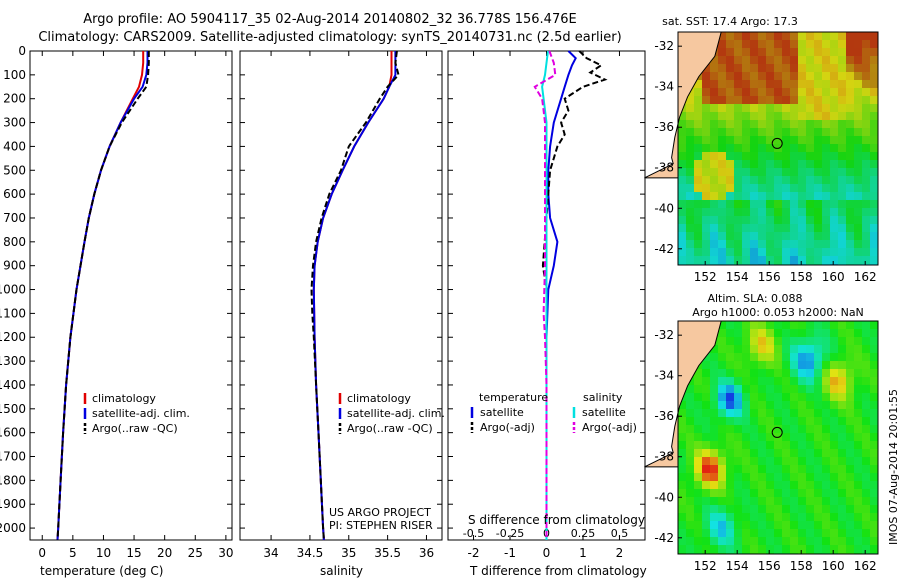 This screenshot has width=900, height=580. I want to click on temperature-xlabel: temperature (deg C), so click(101, 571).